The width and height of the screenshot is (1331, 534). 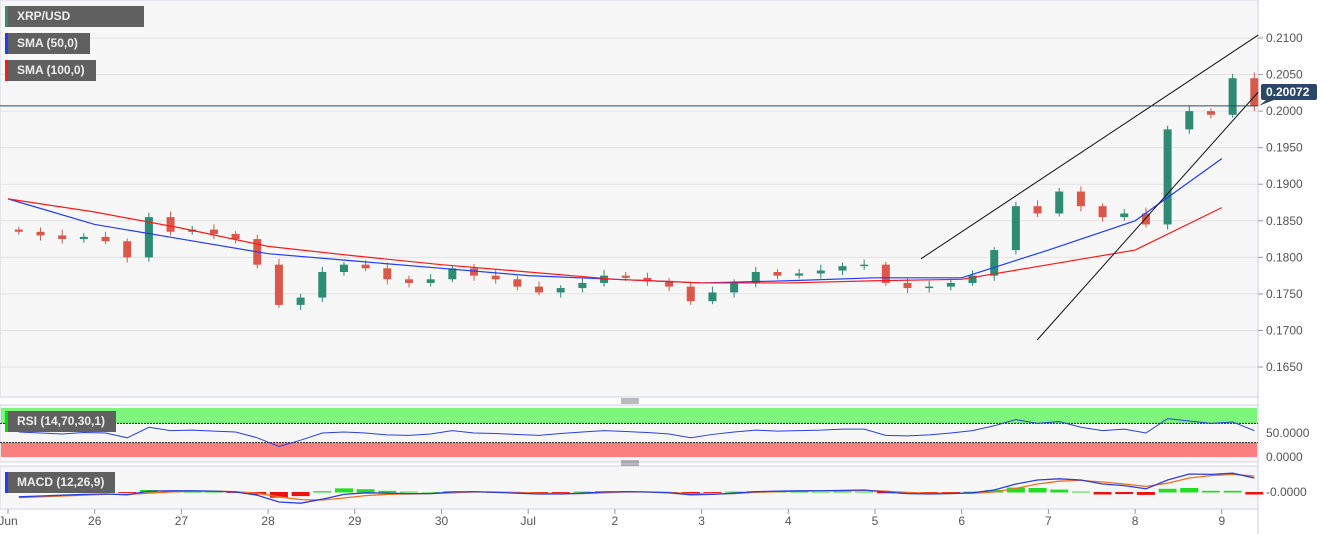 What do you see at coordinates (50, 70) in the screenshot?
I see `sma100-label: SMA (100,0)` at bounding box center [50, 70].